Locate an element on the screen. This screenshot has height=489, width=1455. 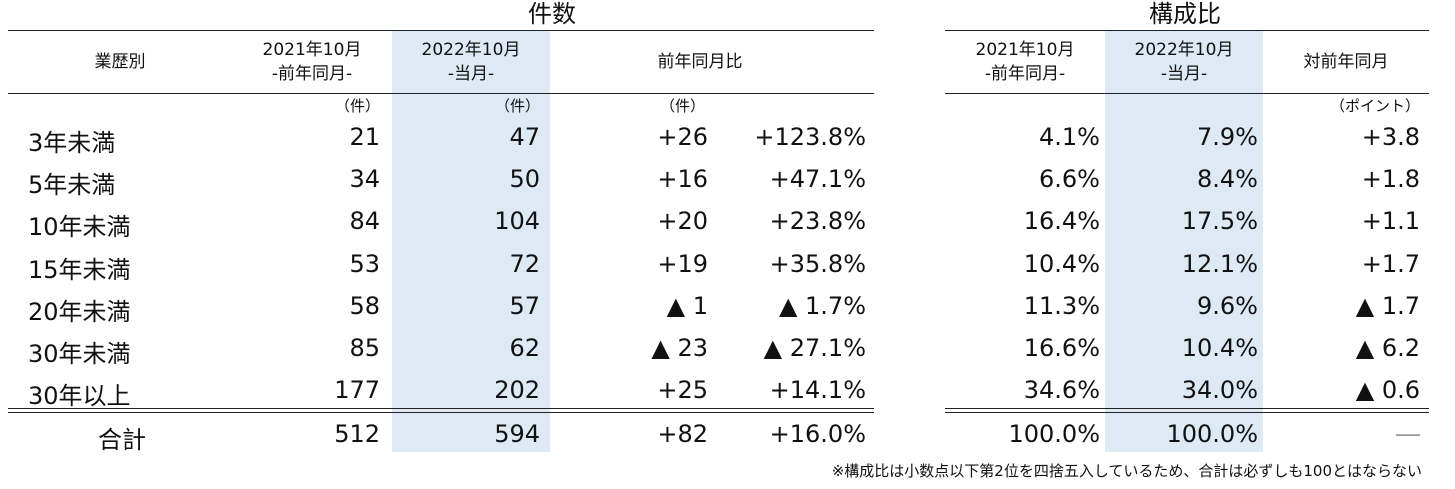
row-label: 15年未満 is located at coordinates (79, 270).